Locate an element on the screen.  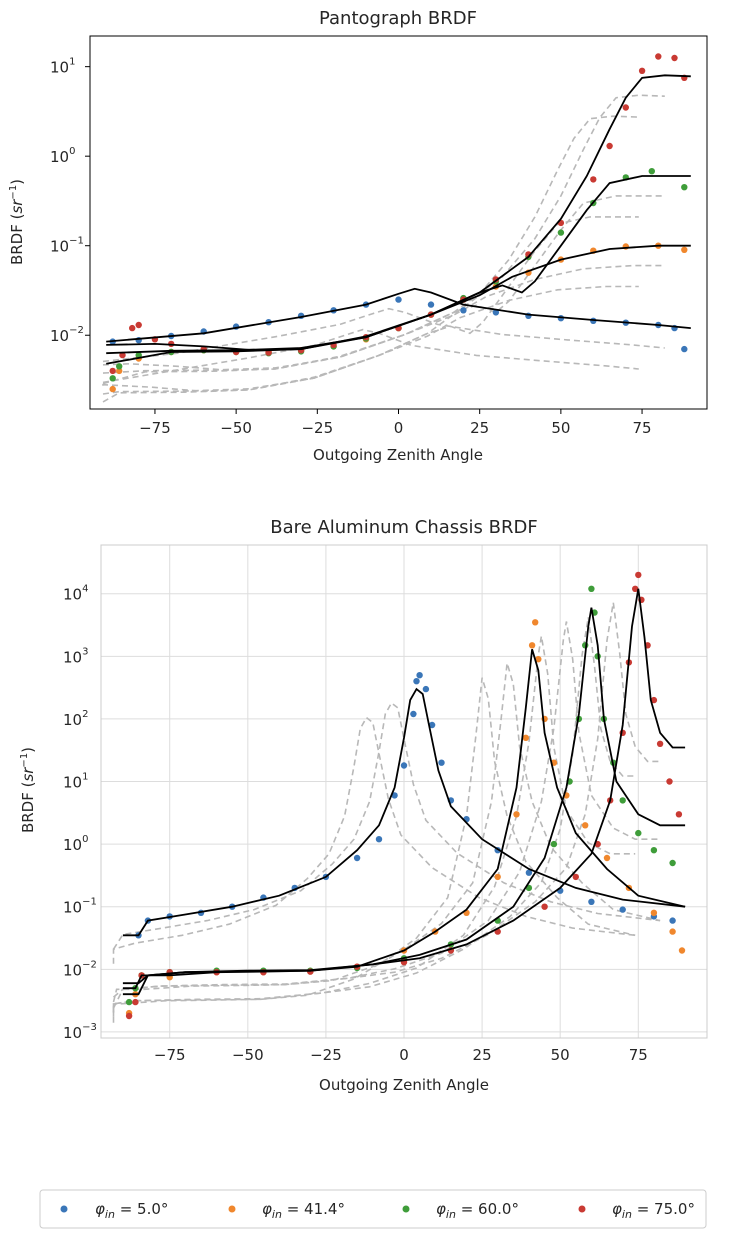
y-tick-label: 10⁴ is located at coordinates (75, 594).